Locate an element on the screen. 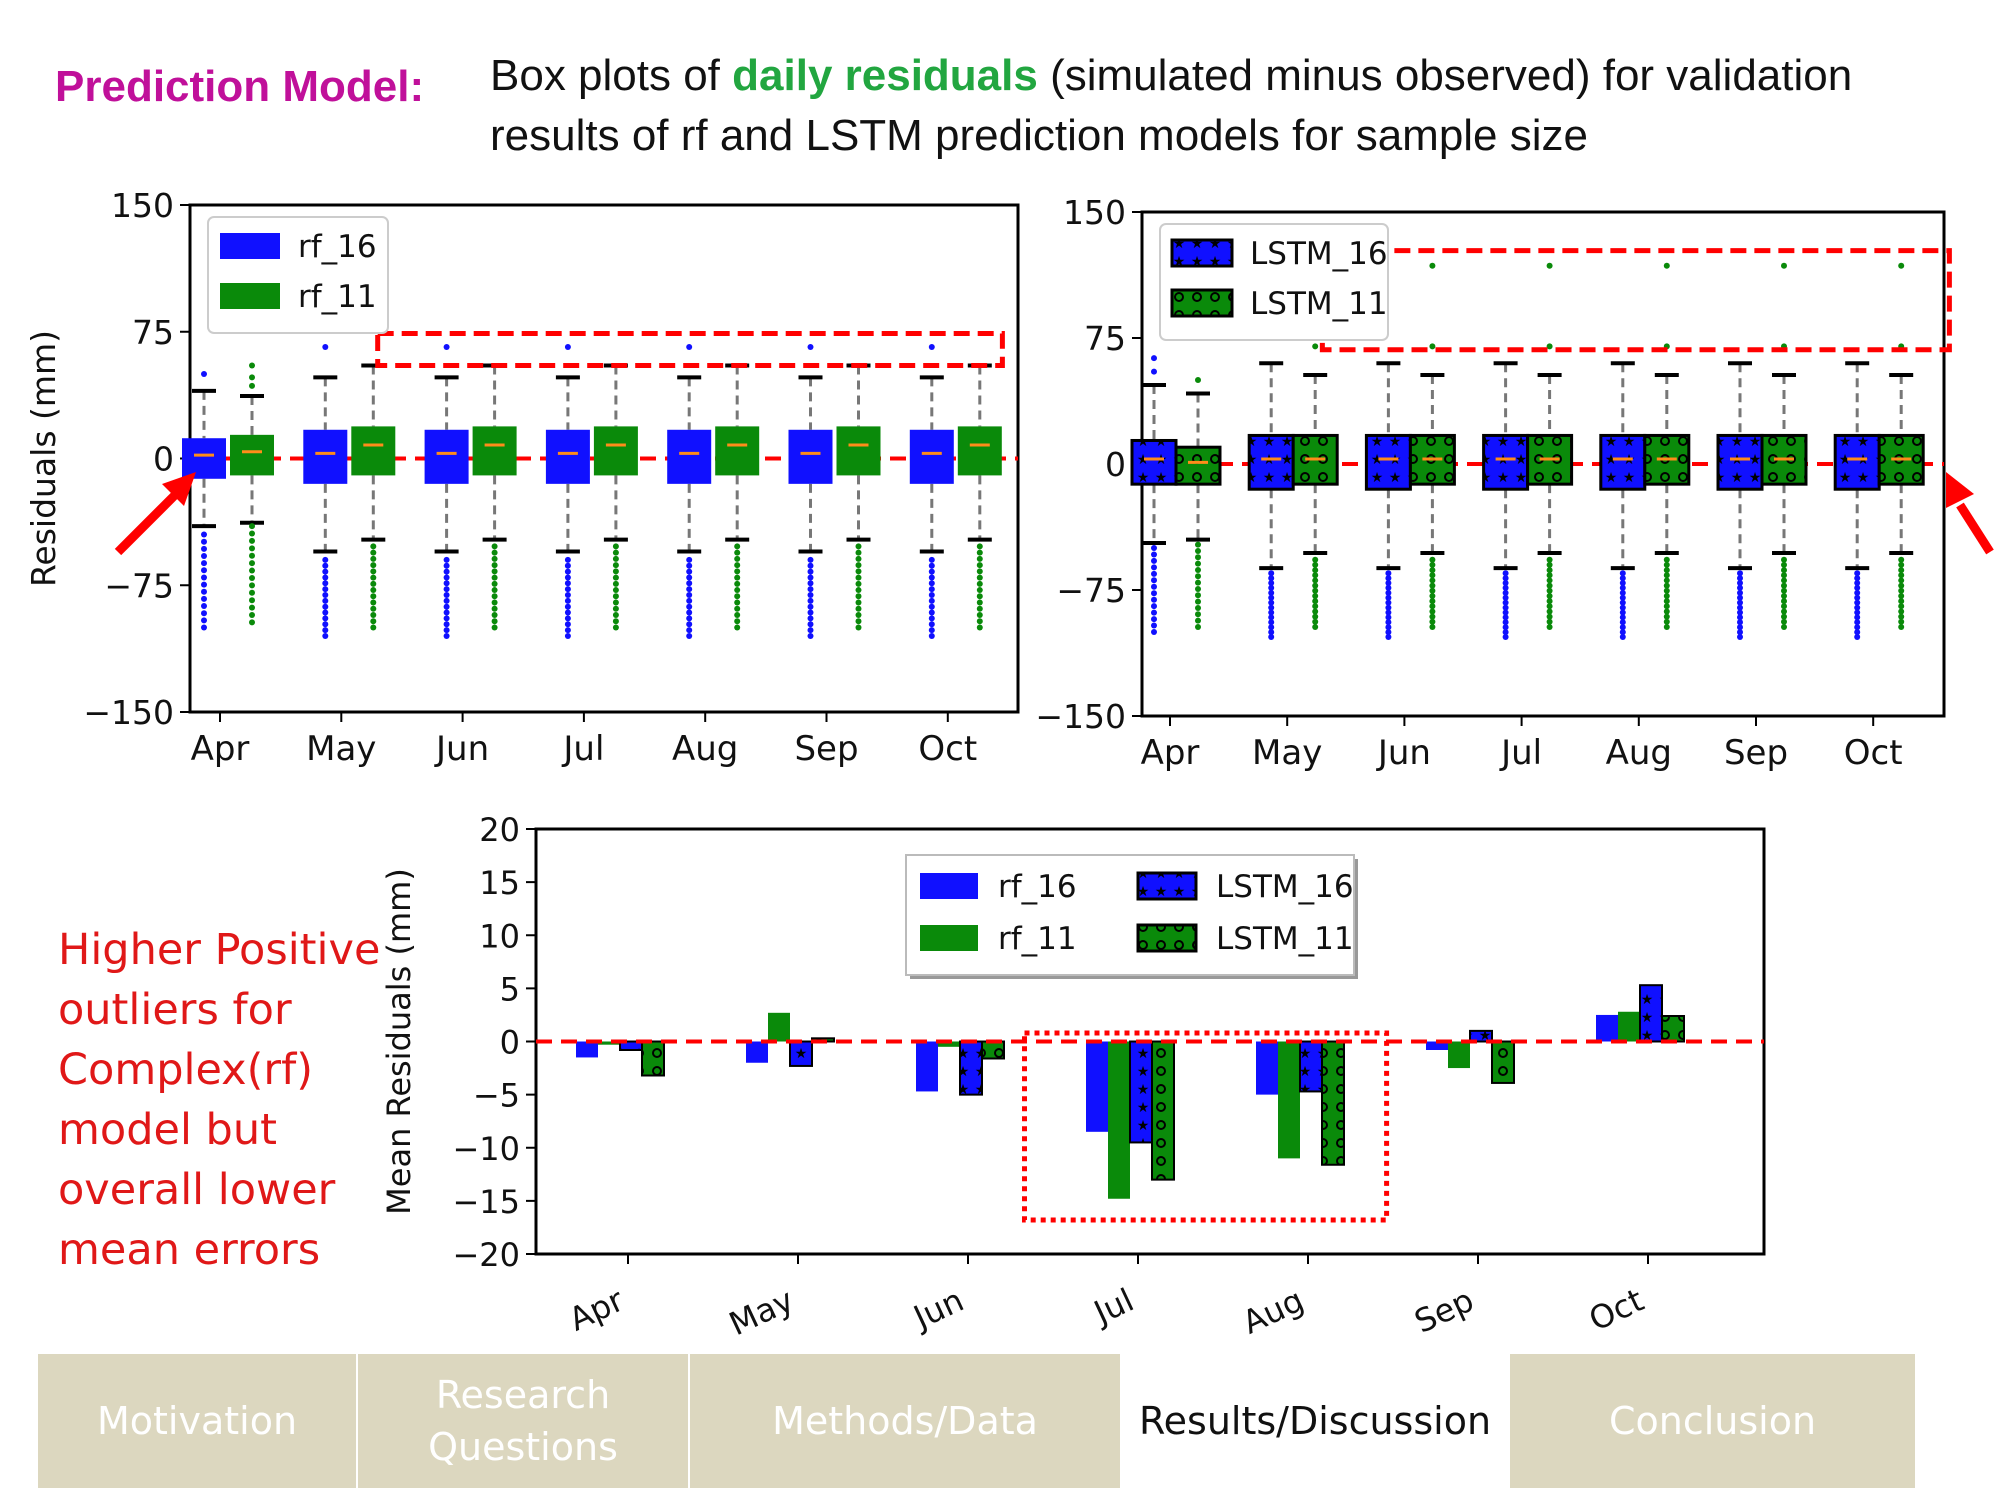  nav-item-research-questions: Research Questions is located at coordinates (523, 1421).